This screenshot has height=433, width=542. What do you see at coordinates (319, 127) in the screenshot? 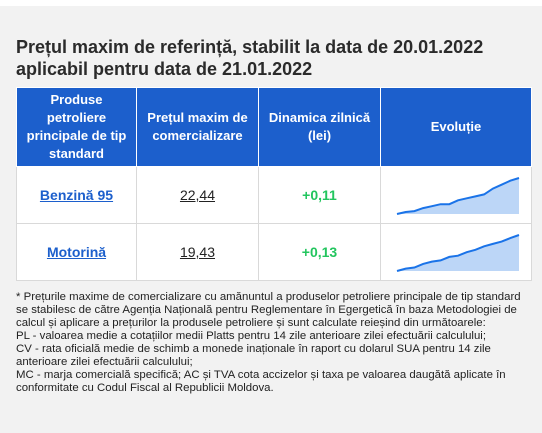
I see `column-header-dynamics: Dinamica zilnică (lei)` at bounding box center [319, 127].